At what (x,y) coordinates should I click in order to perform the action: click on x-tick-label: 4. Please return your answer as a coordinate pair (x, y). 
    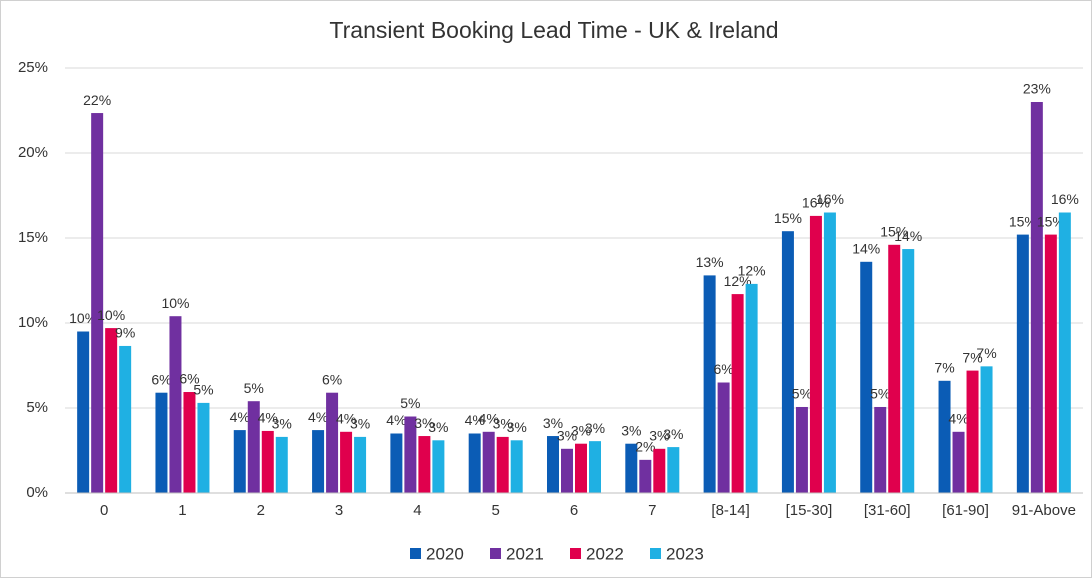
    Looking at the image, I should click on (417, 510).